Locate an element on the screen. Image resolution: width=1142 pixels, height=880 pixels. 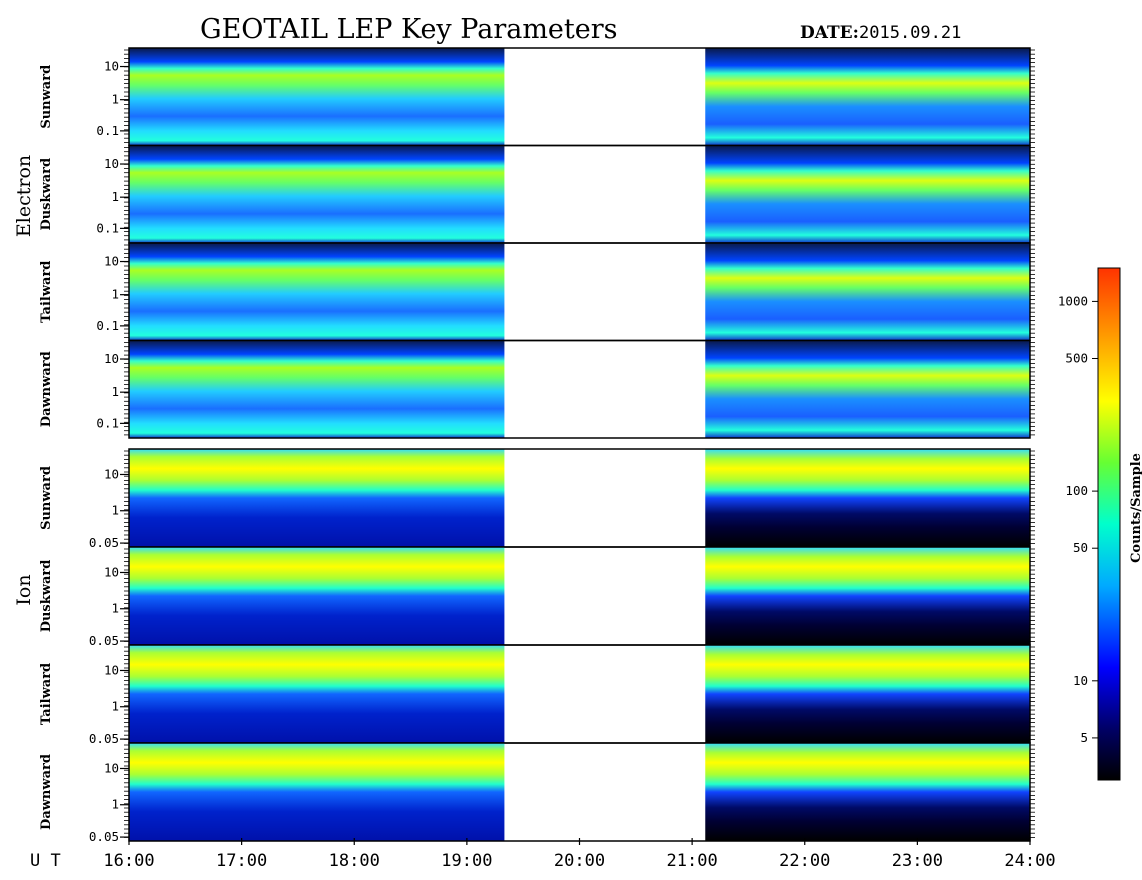
date-label: DATE: is located at coordinates (829, 33).